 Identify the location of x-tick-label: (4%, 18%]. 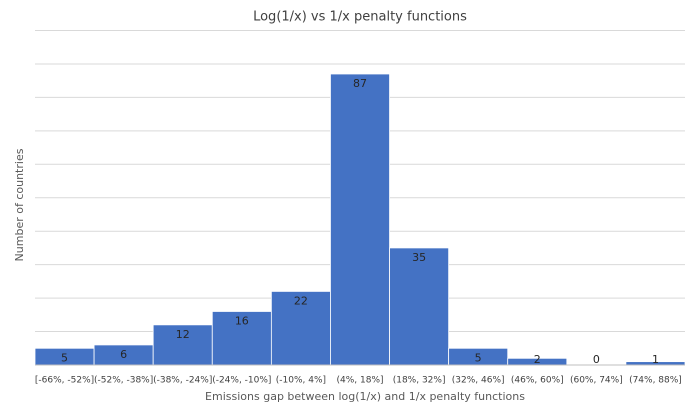
(359, 381).